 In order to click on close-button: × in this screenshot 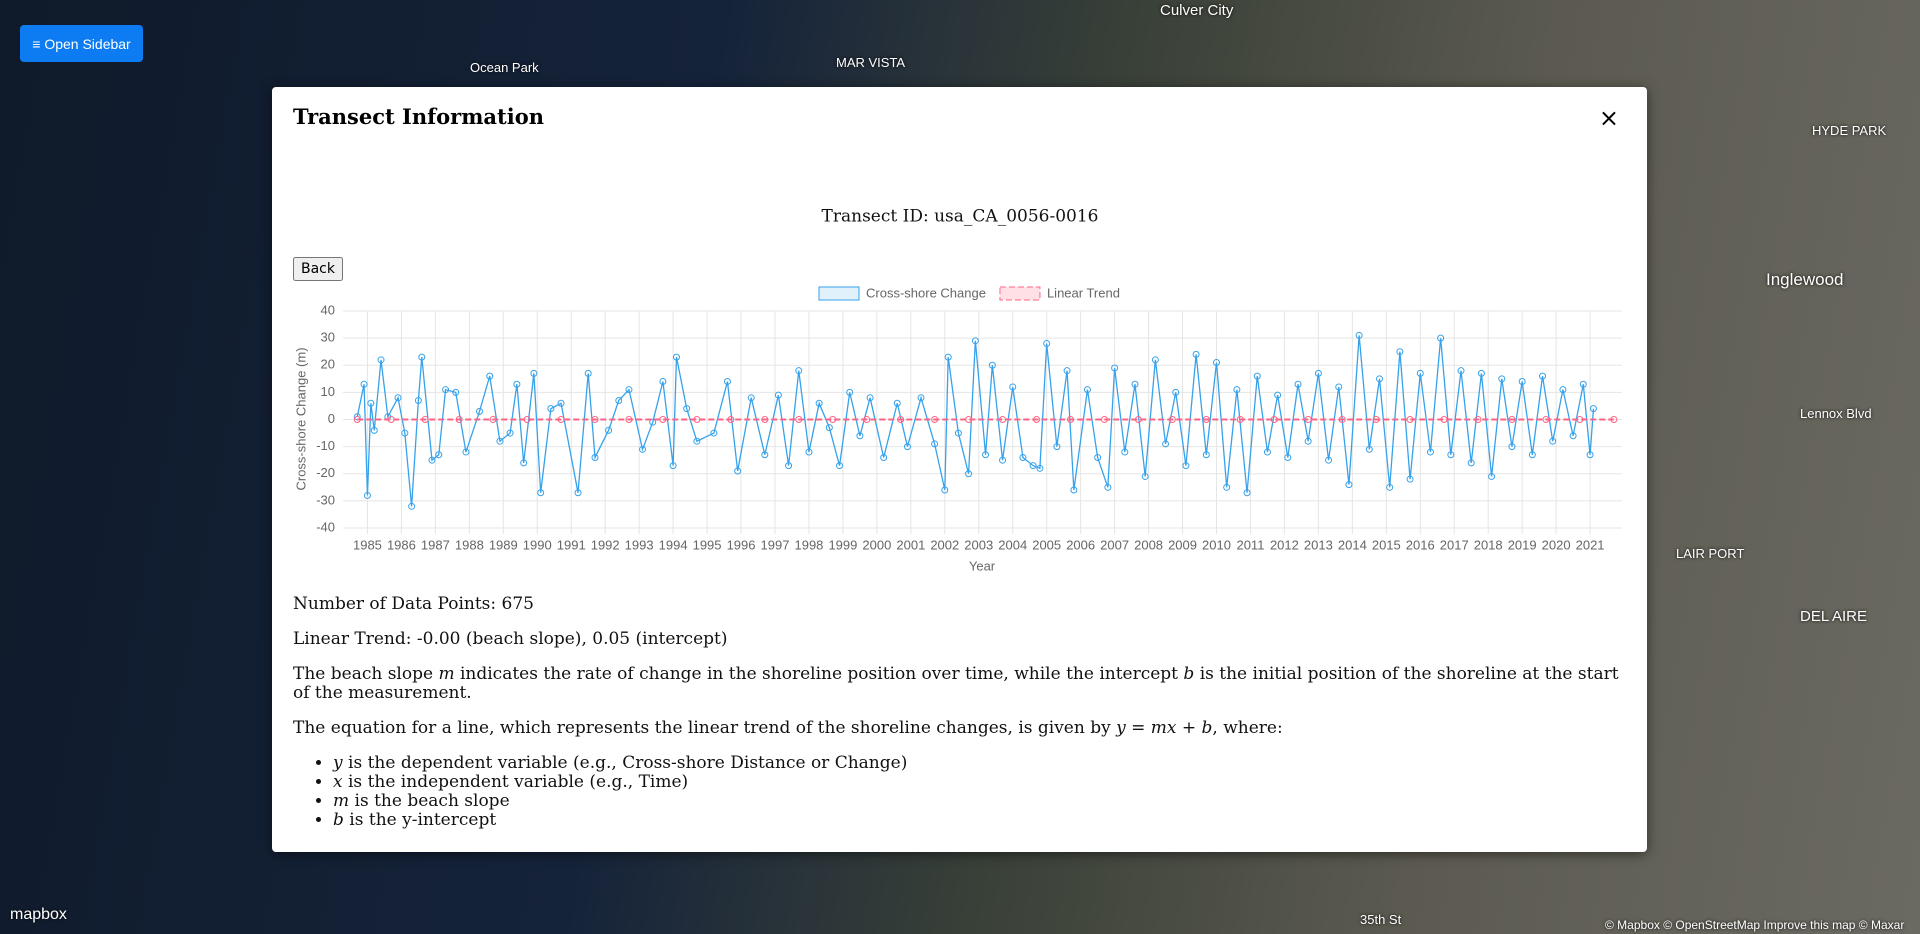, I will do `click(1609, 118)`.